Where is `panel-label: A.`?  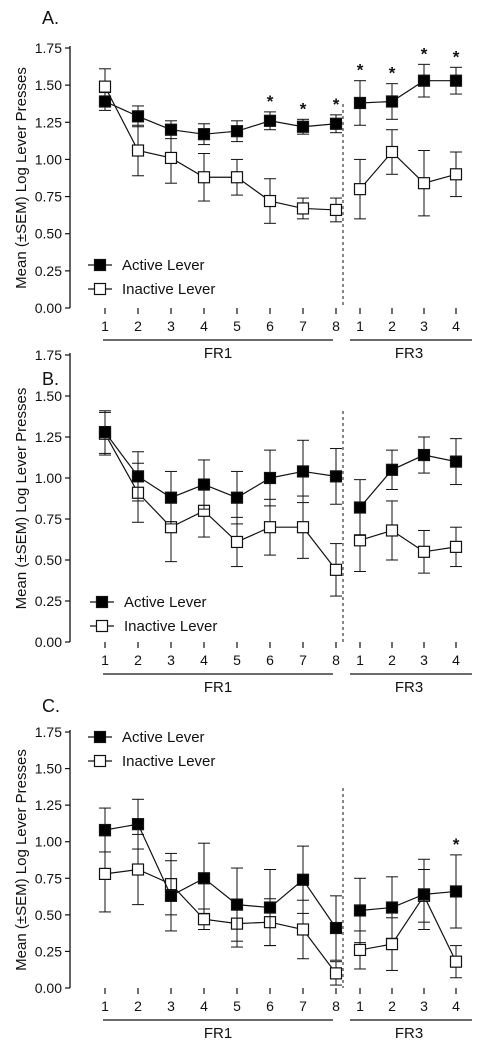 panel-label: A. is located at coordinates (50, 18).